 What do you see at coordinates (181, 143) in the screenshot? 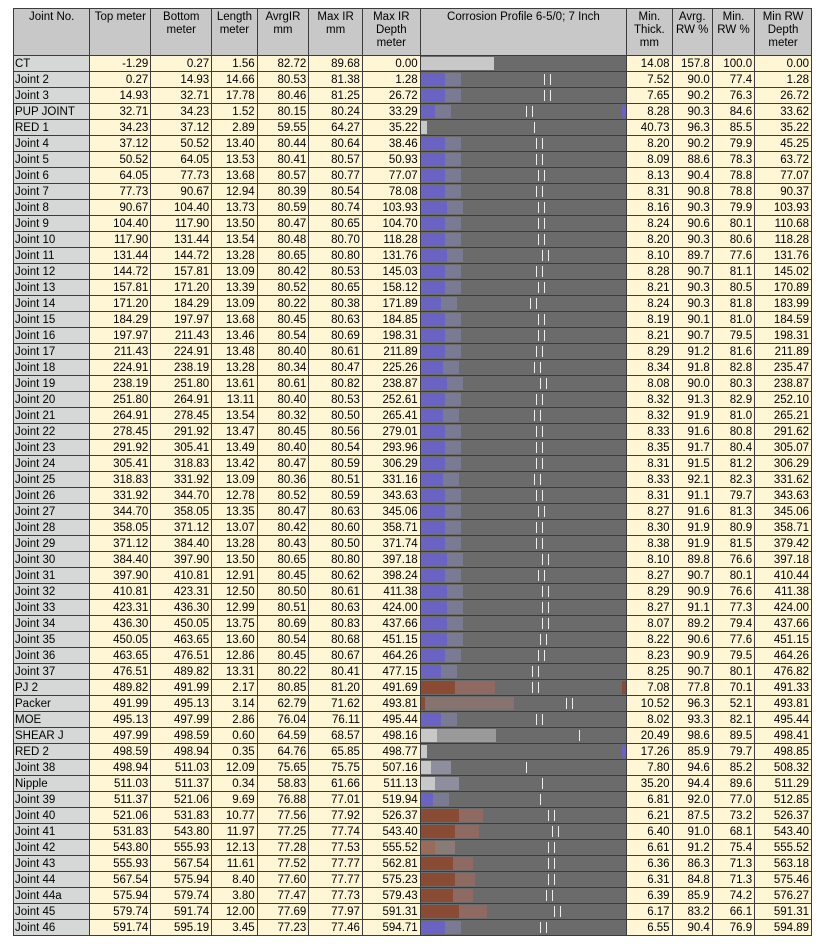
I see `bottom-cell: 50.52` at bounding box center [181, 143].